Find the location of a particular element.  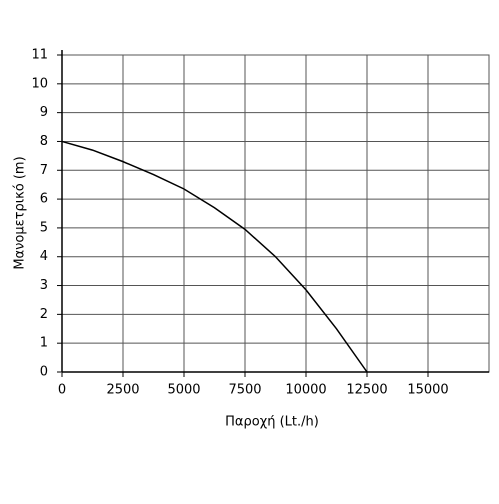

y-tick-label: 9 is located at coordinates (44, 112).